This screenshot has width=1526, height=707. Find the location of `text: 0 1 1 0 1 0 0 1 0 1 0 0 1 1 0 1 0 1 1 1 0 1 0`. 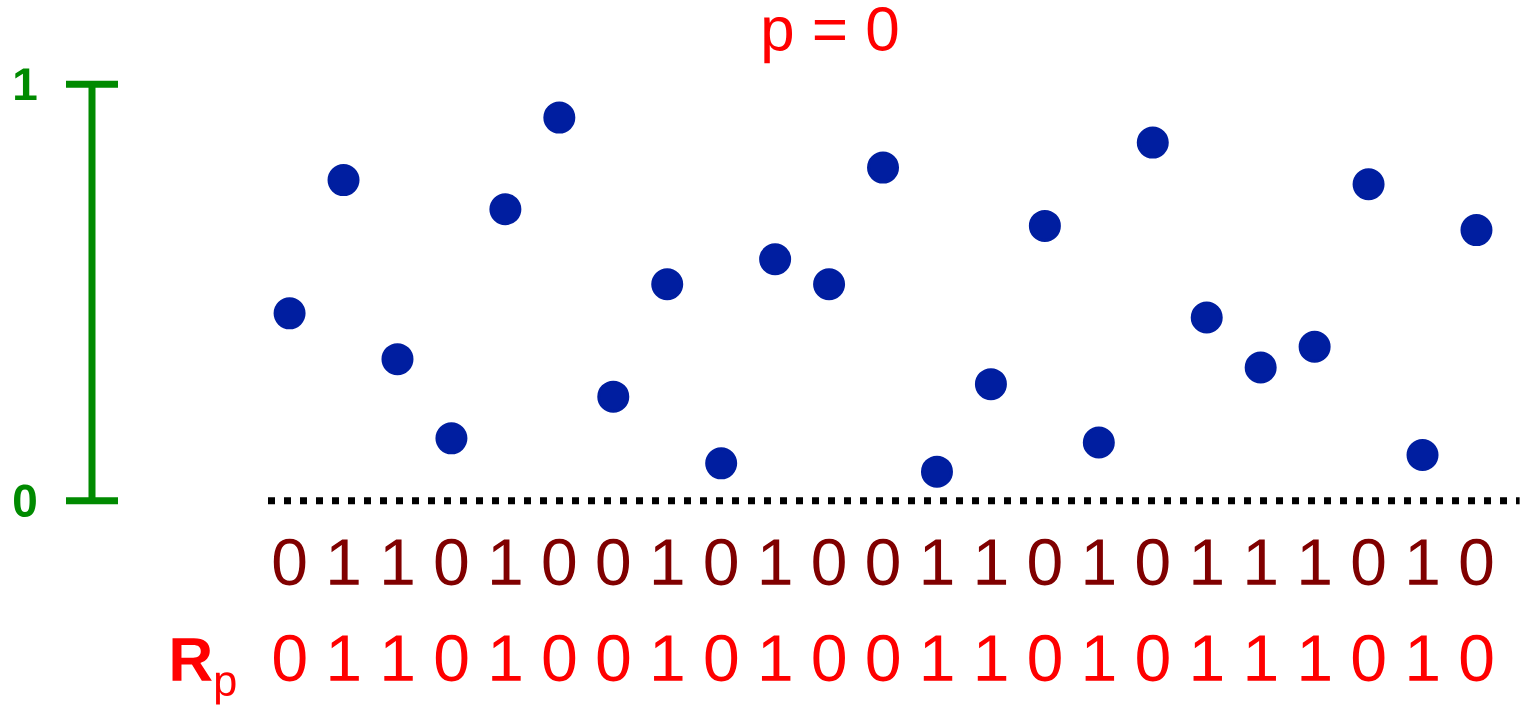

text: 0 1 1 0 1 0 0 1 0 1 0 0 1 1 0 1 0 1 1 1 0 1 0 is located at coordinates (883, 658).